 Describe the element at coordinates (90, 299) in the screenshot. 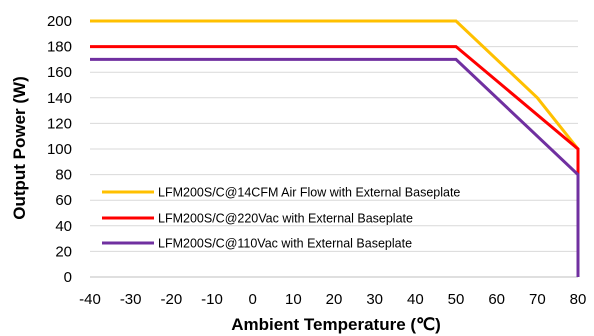

I see `x-tick-label: -40` at that location.